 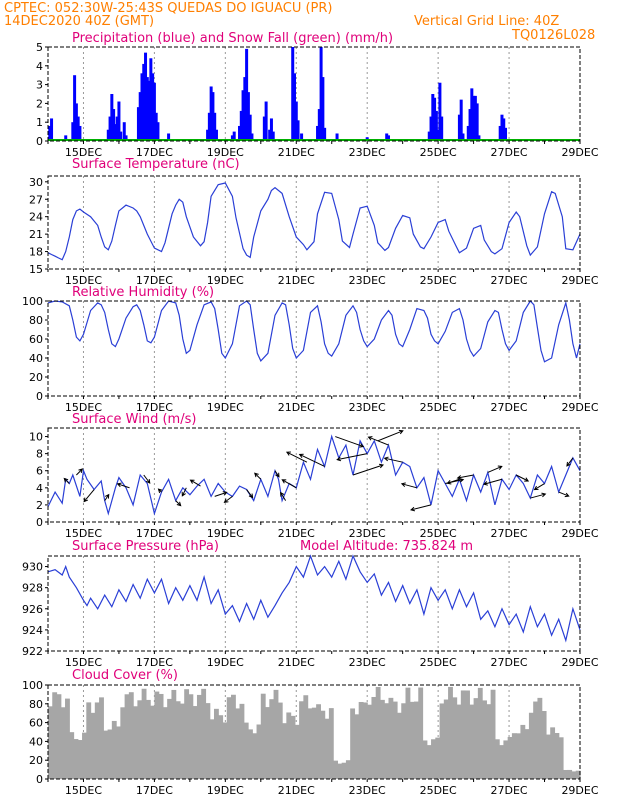 What do you see at coordinates (36, 269) in the screenshot?
I see `temperature-y-tick-label: 15` at bounding box center [36, 269].